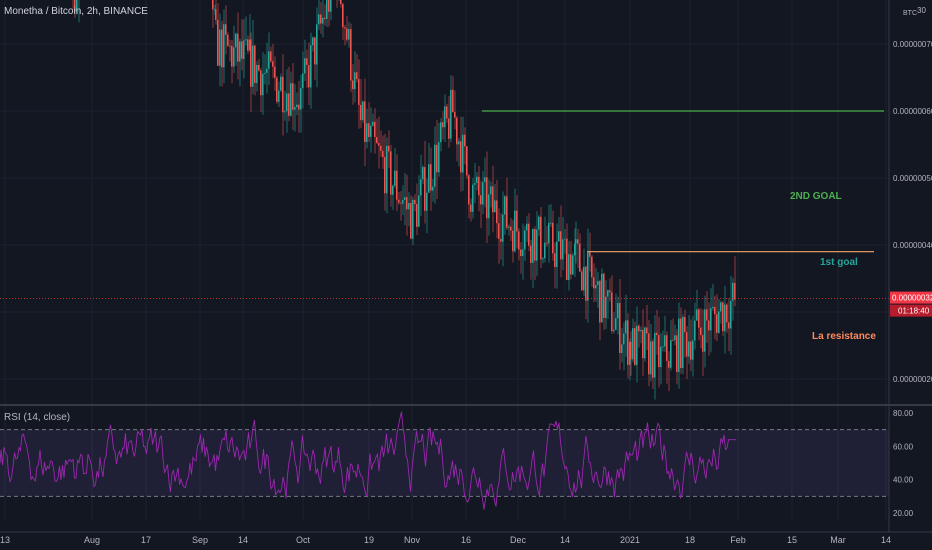  What do you see at coordinates (146, 540) in the screenshot?
I see `time-tick: 17` at bounding box center [146, 540].